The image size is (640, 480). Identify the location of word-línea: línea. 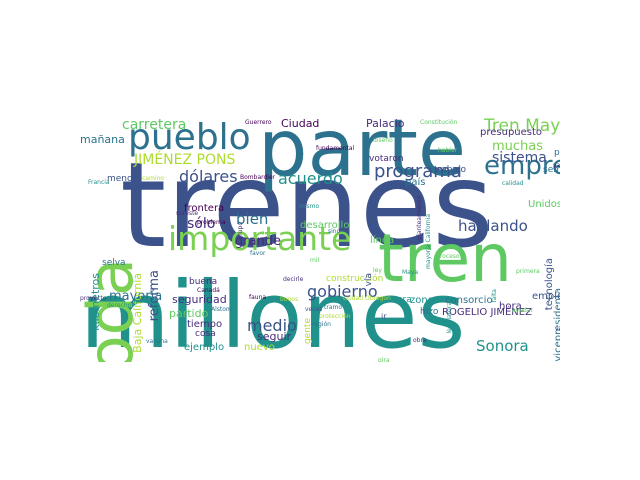
(382, 240).